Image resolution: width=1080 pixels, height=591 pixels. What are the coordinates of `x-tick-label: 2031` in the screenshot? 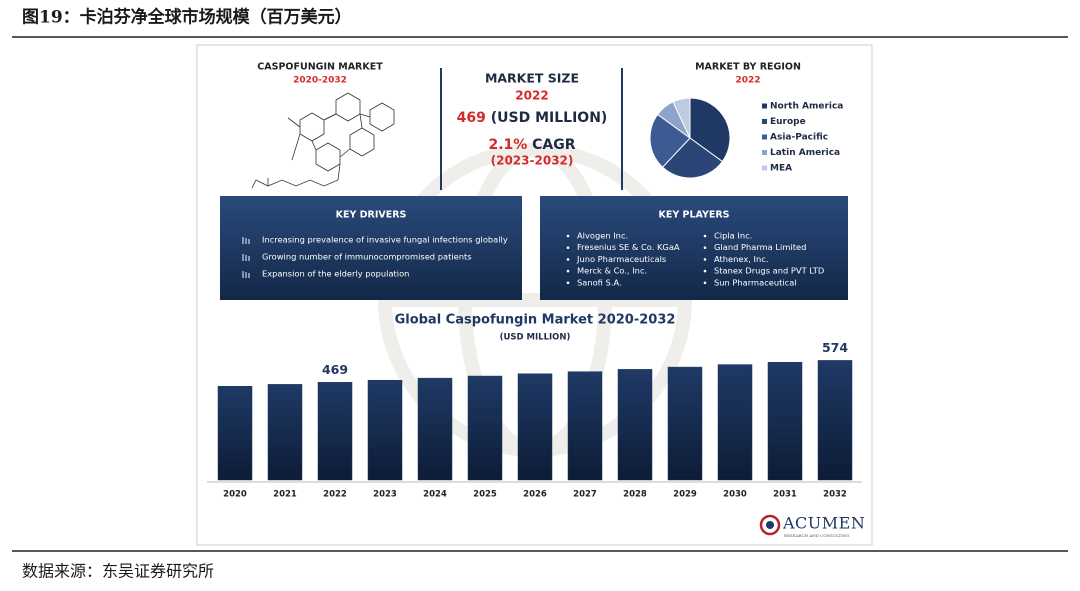 It's located at (785, 495).